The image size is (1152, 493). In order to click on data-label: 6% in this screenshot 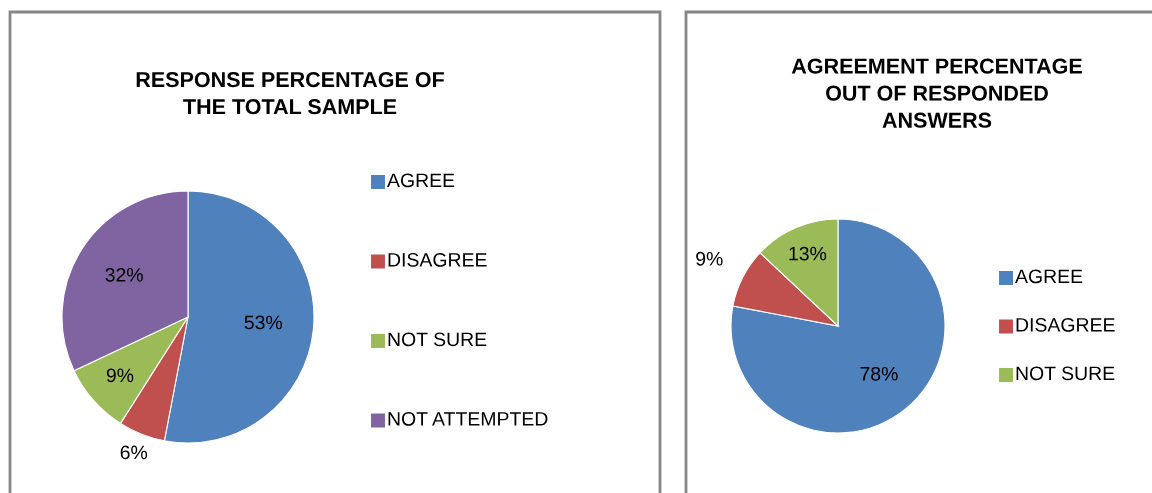, I will do `click(134, 452)`.